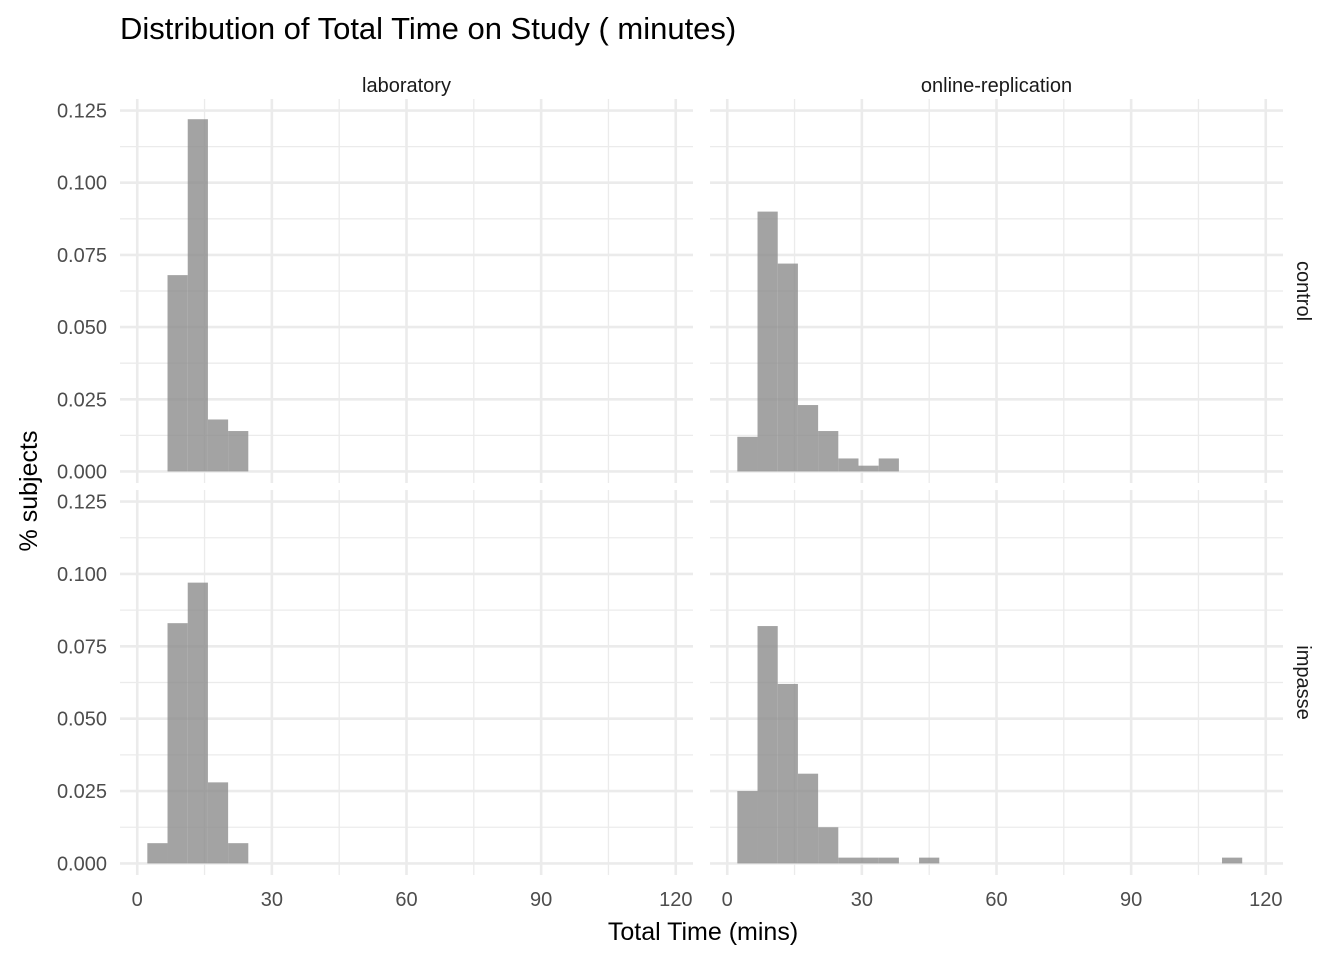 Image resolution: width=1344 pixels, height=960 pixels. What do you see at coordinates (1303, 291) in the screenshot?
I see `facet-row-label: control` at bounding box center [1303, 291].